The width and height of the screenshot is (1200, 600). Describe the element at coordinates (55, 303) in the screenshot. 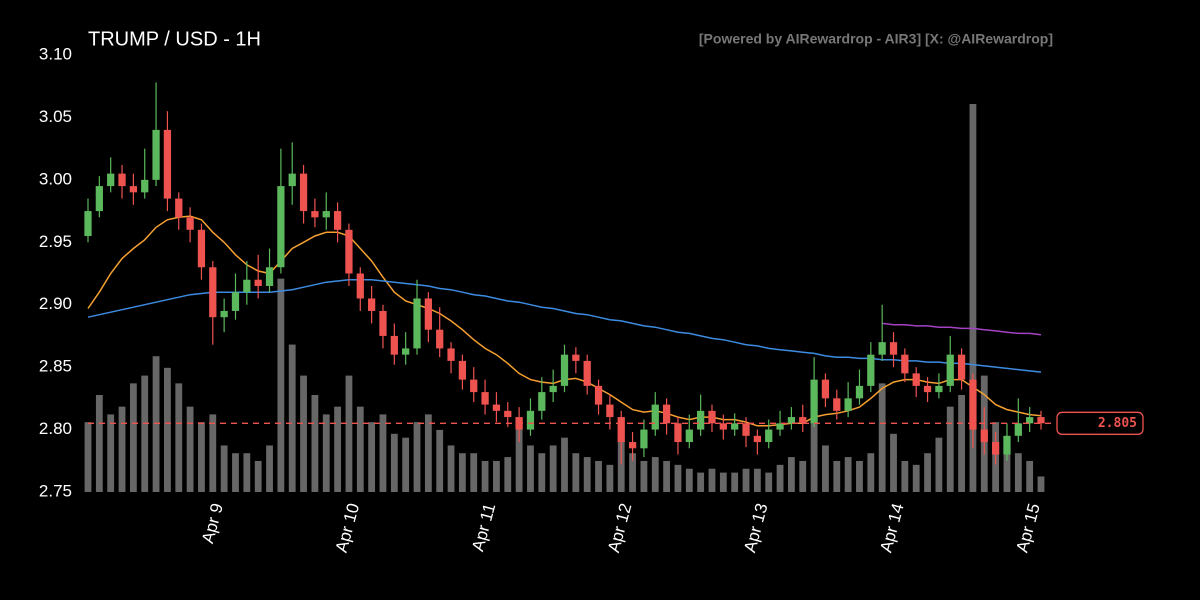

I see `y-tick-label: 2.90` at that location.